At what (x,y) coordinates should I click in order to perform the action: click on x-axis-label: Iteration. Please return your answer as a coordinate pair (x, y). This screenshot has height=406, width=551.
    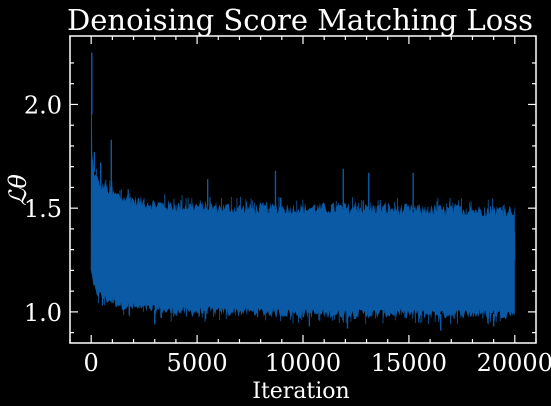
    Looking at the image, I should click on (300, 391).